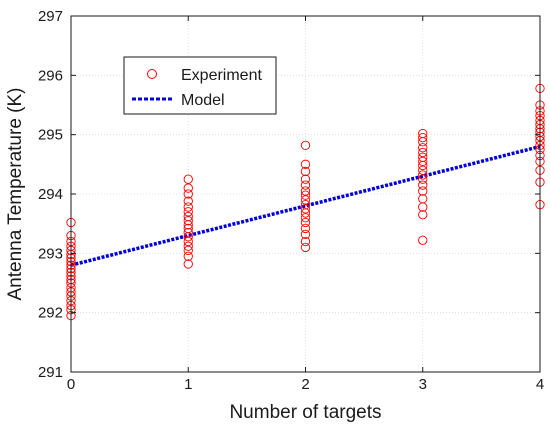 This screenshot has width=550, height=436. Describe the element at coordinates (50, 135) in the screenshot. I see `y-tick-label: 295` at that location.